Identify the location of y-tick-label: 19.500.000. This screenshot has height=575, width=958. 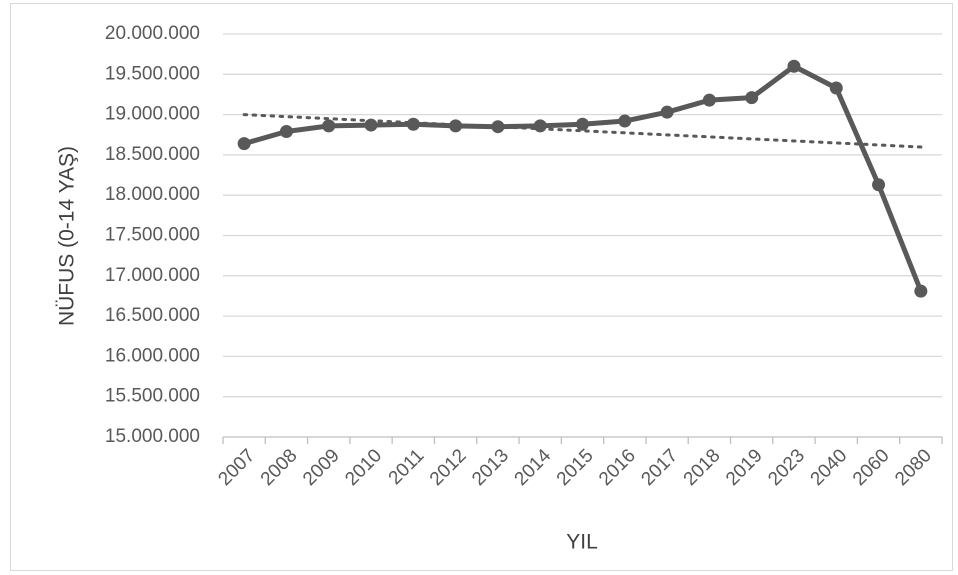
(152, 73).